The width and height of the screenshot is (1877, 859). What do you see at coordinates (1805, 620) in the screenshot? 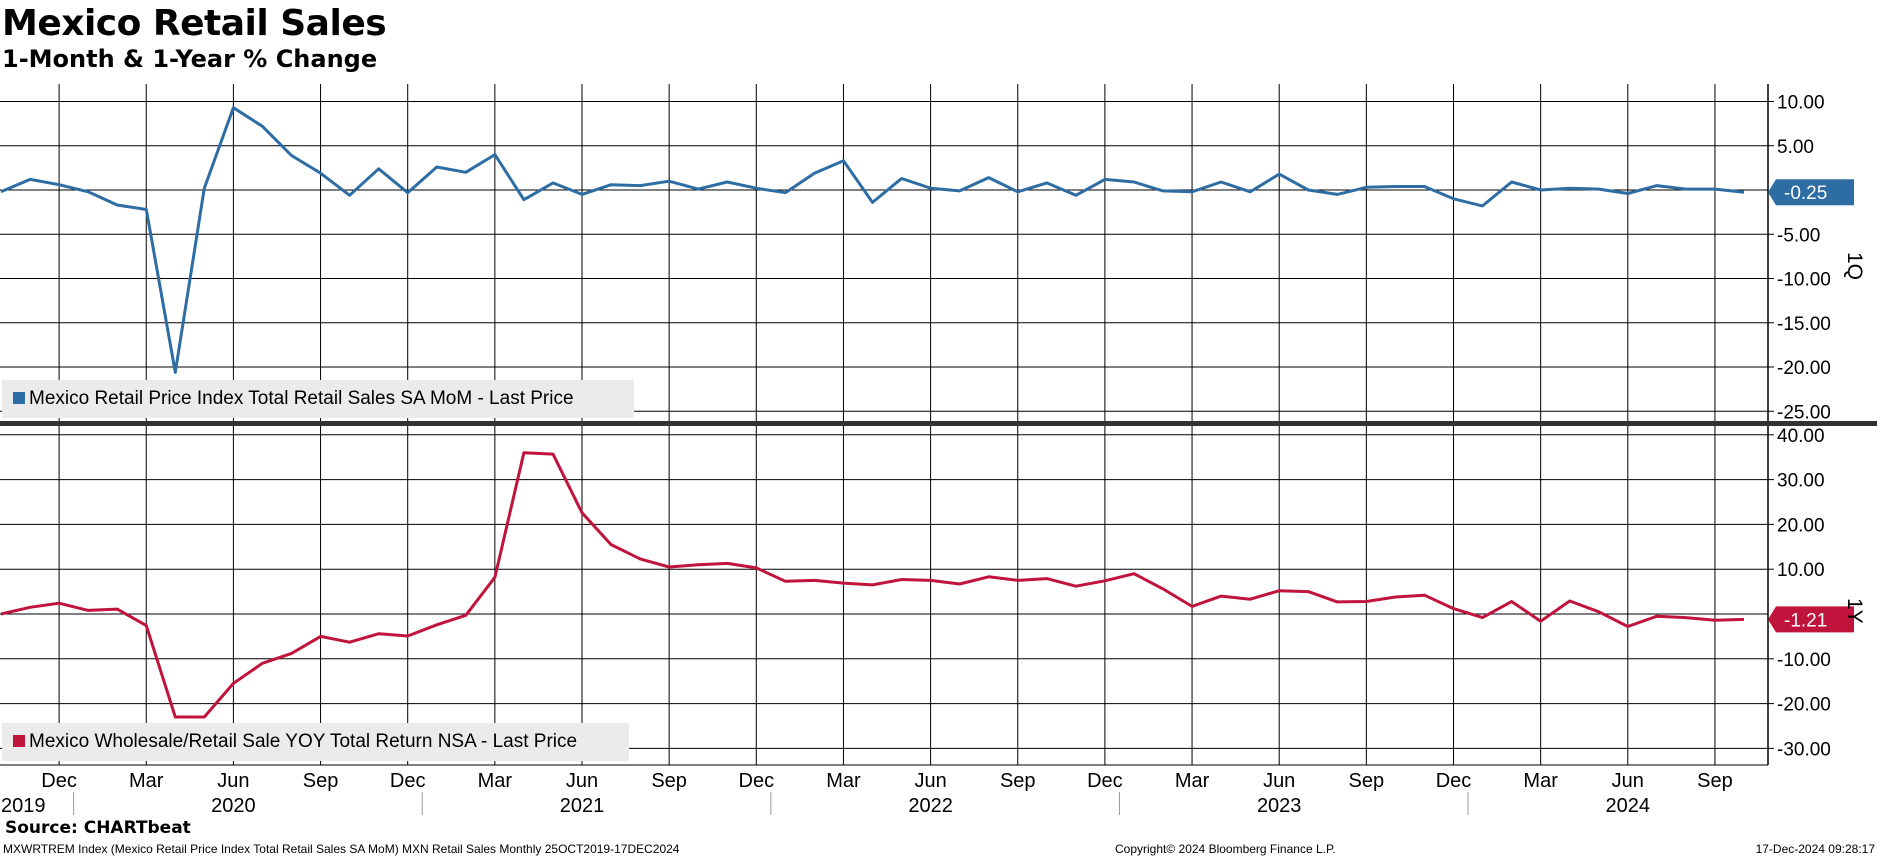
I see `last-value-label: -1.21` at bounding box center [1805, 620].